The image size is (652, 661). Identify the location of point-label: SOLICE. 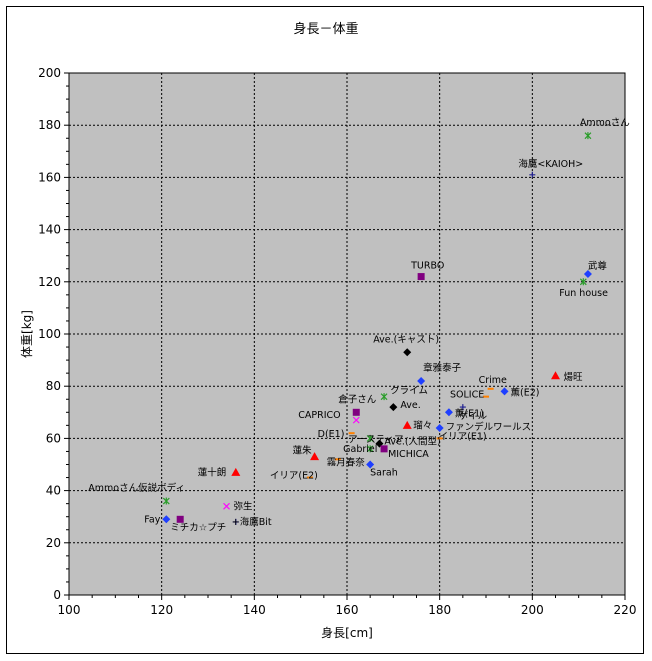
(467, 395).